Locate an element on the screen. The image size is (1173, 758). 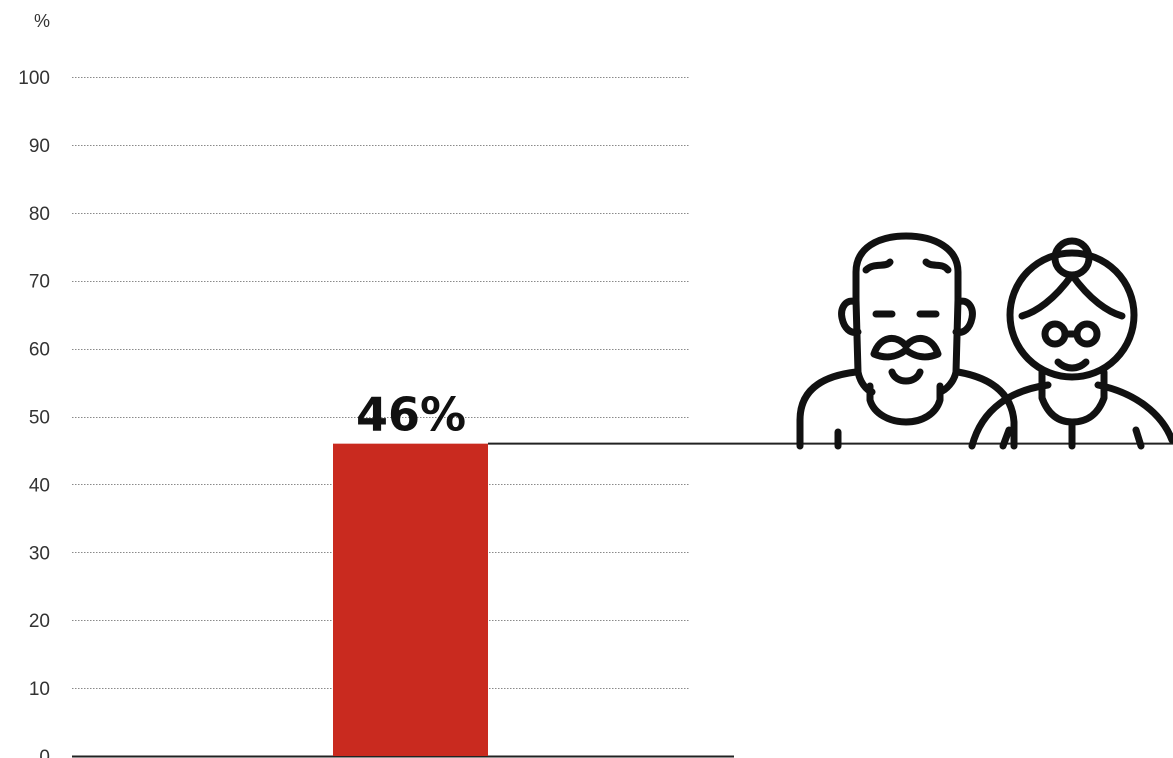
grandmother-icon is located at coordinates (1070, 343).